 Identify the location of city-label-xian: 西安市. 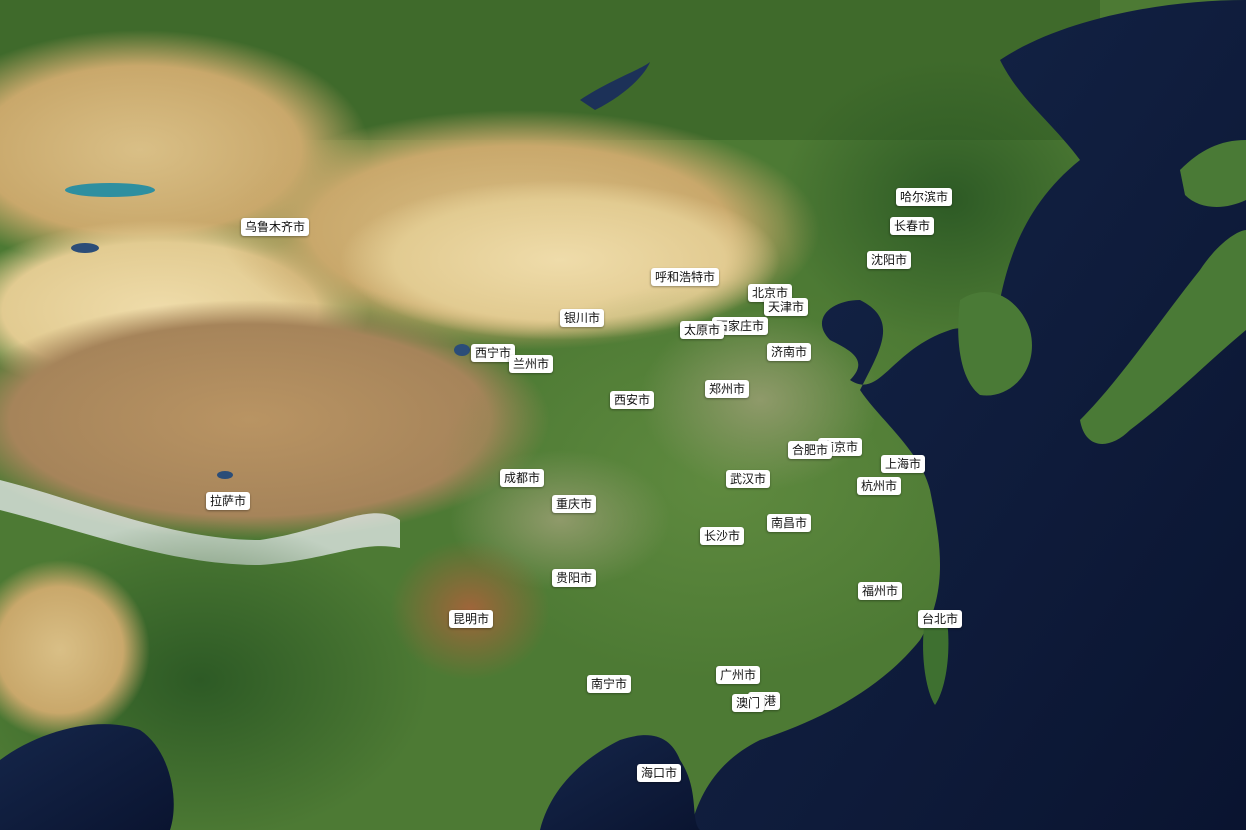
(632, 400).